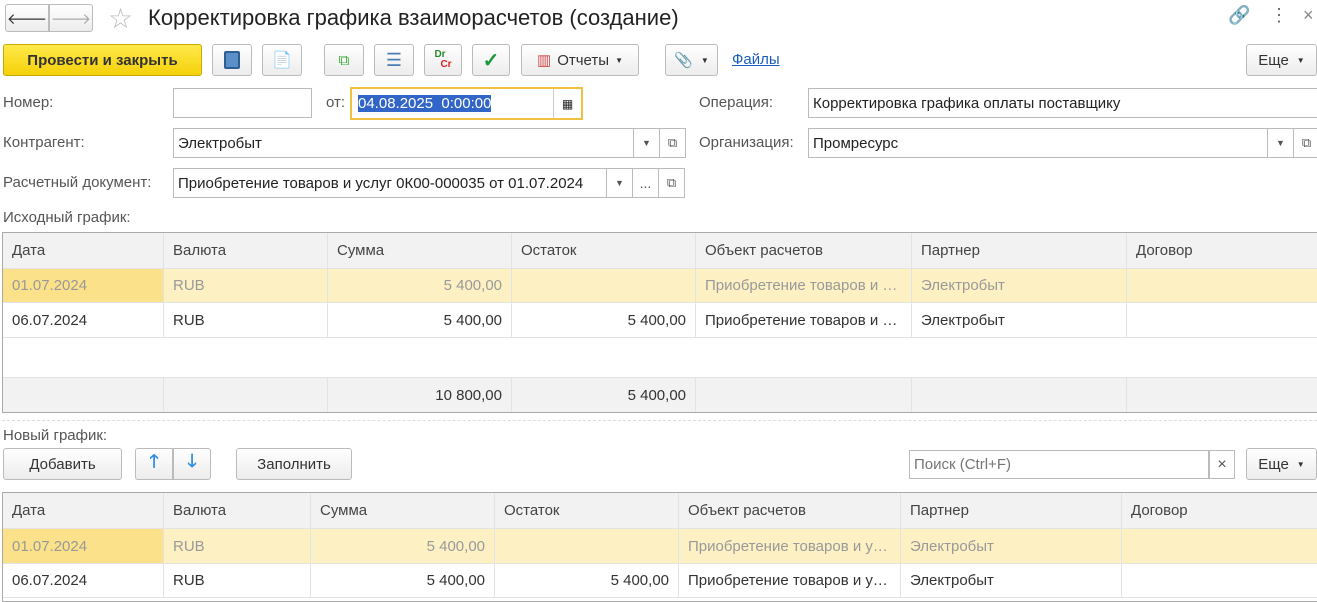  Describe the element at coordinates (403, 143) in the screenshot. I see `counterparty-field: Электробыт` at that location.